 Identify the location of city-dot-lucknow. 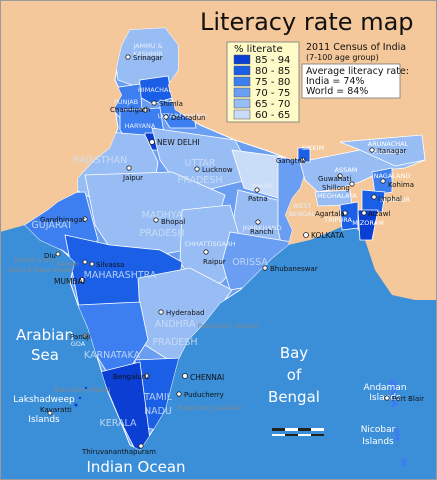
(197, 169).